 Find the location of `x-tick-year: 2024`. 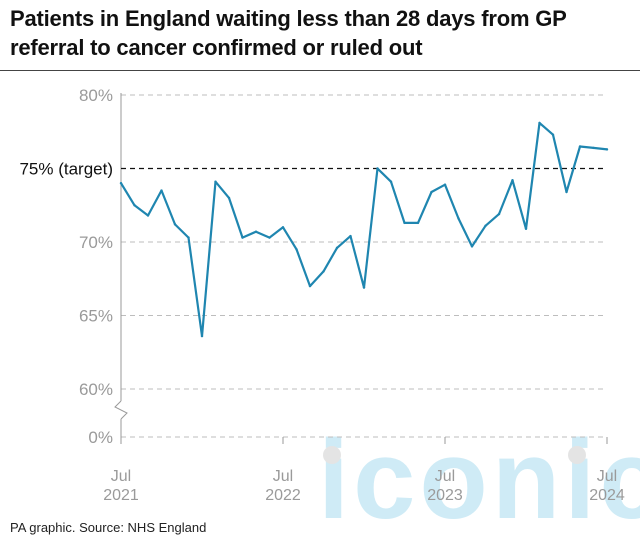

x-tick-year: 2024 is located at coordinates (607, 495).